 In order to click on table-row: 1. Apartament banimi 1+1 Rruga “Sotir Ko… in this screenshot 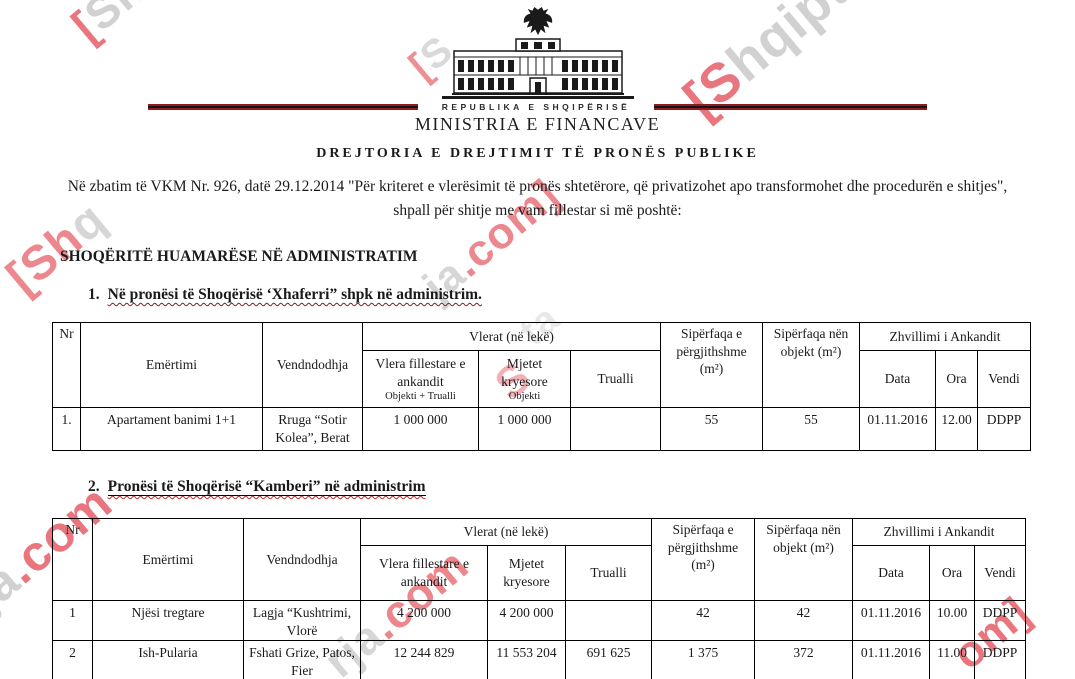, I will do `click(542, 429)`.